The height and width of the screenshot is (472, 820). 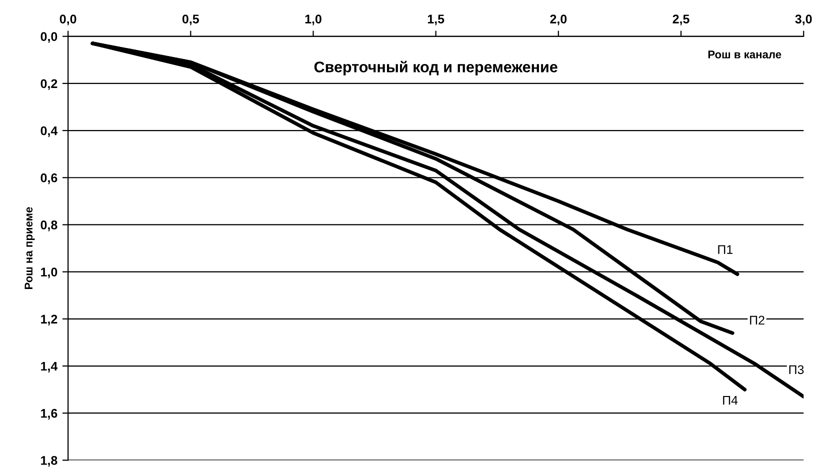 What do you see at coordinates (436, 68) in the screenshot?
I see `text: Сверточный код и перемежение` at bounding box center [436, 68].